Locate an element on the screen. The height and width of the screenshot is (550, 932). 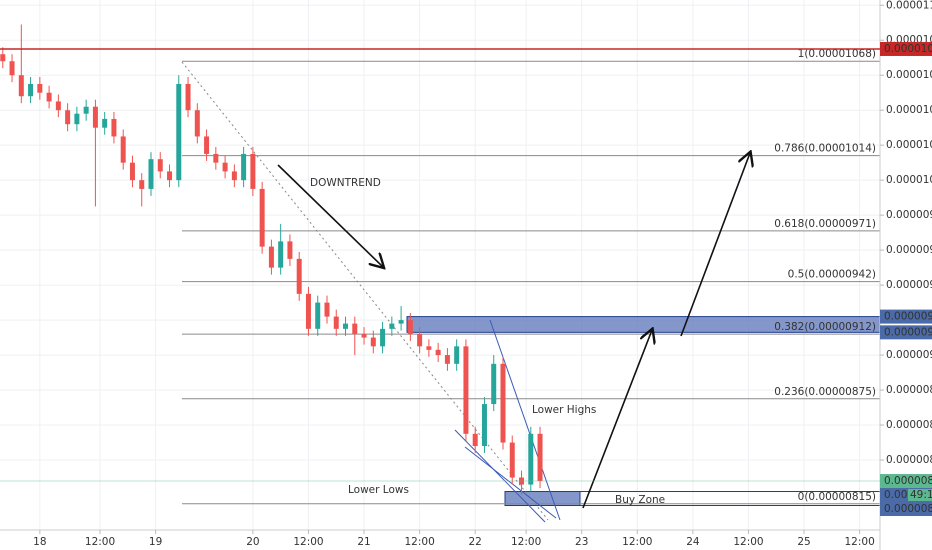
y-tick-label: 0.00001100 is located at coordinates (909, 5).